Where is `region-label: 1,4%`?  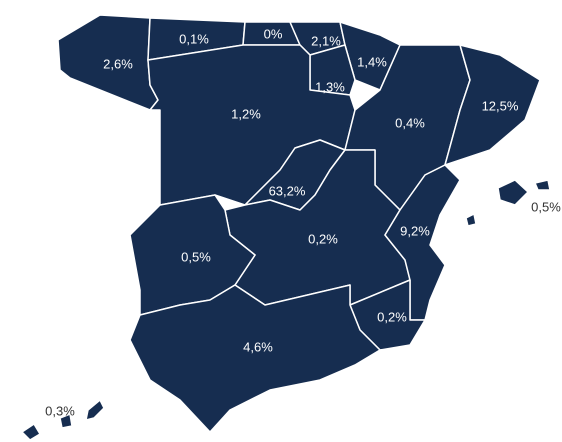
region-label: 1,4% is located at coordinates (372, 61).